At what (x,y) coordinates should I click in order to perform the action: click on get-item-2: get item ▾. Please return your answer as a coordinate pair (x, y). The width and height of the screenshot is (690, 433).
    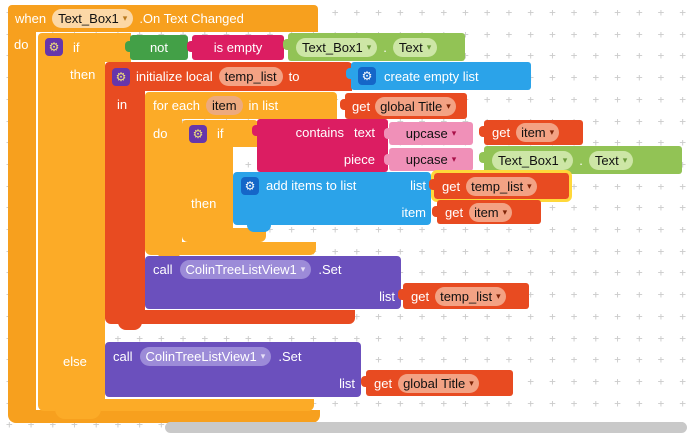
    Looking at the image, I should click on (486, 212).